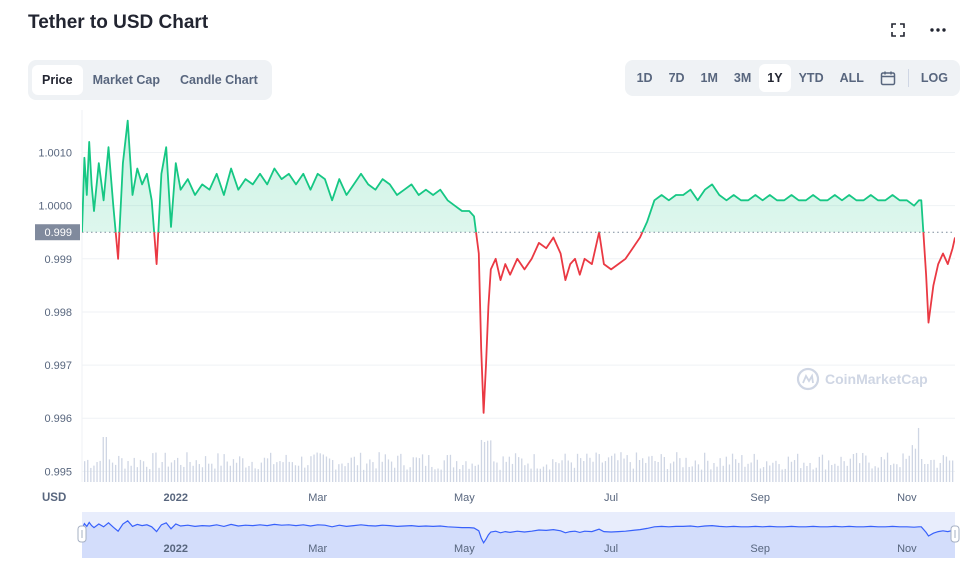 Image resolution: width=980 pixels, height=570 pixels. What do you see at coordinates (760, 498) in the screenshot?
I see `x-tick-label: Sep` at bounding box center [760, 498].